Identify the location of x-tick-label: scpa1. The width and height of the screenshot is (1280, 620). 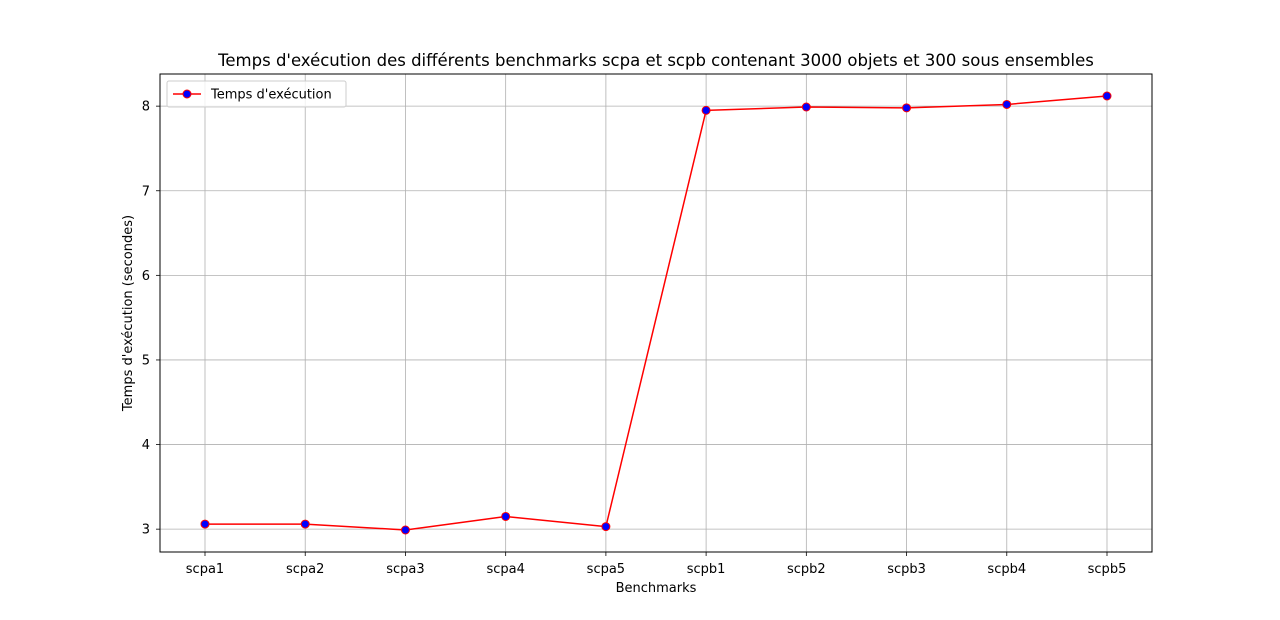
(205, 569).